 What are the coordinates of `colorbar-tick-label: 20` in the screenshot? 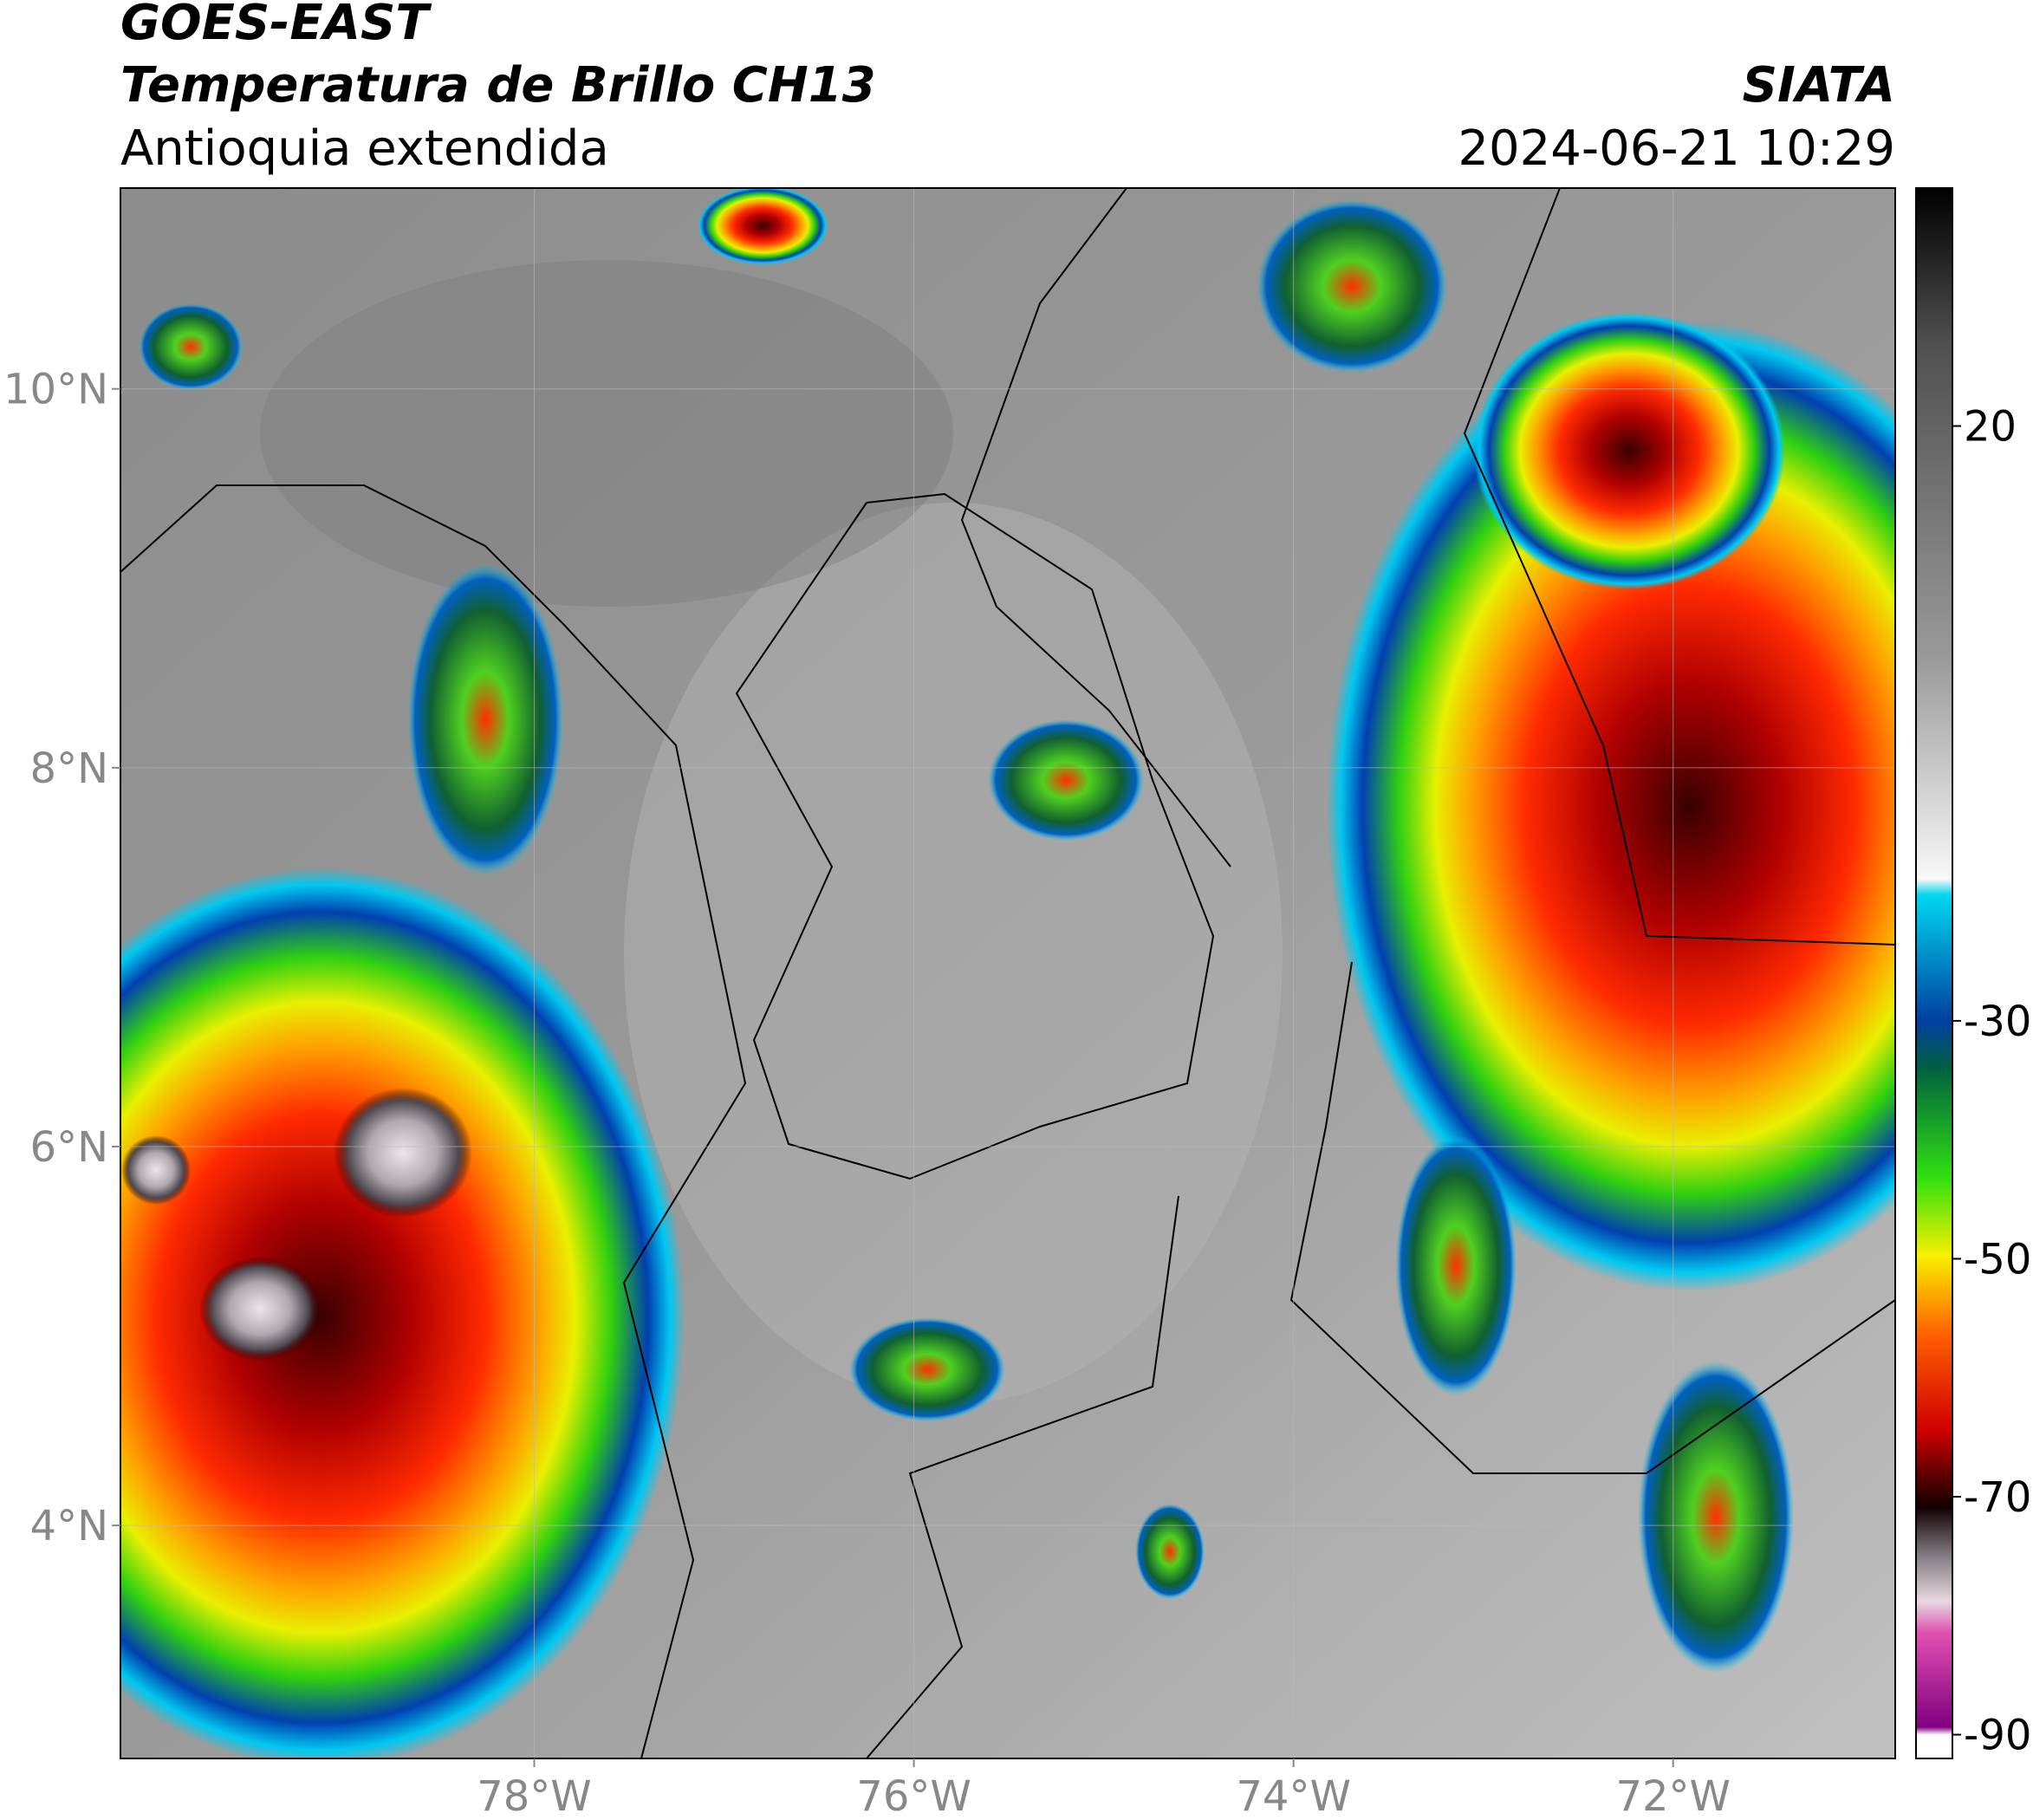 It's located at (1990, 427).